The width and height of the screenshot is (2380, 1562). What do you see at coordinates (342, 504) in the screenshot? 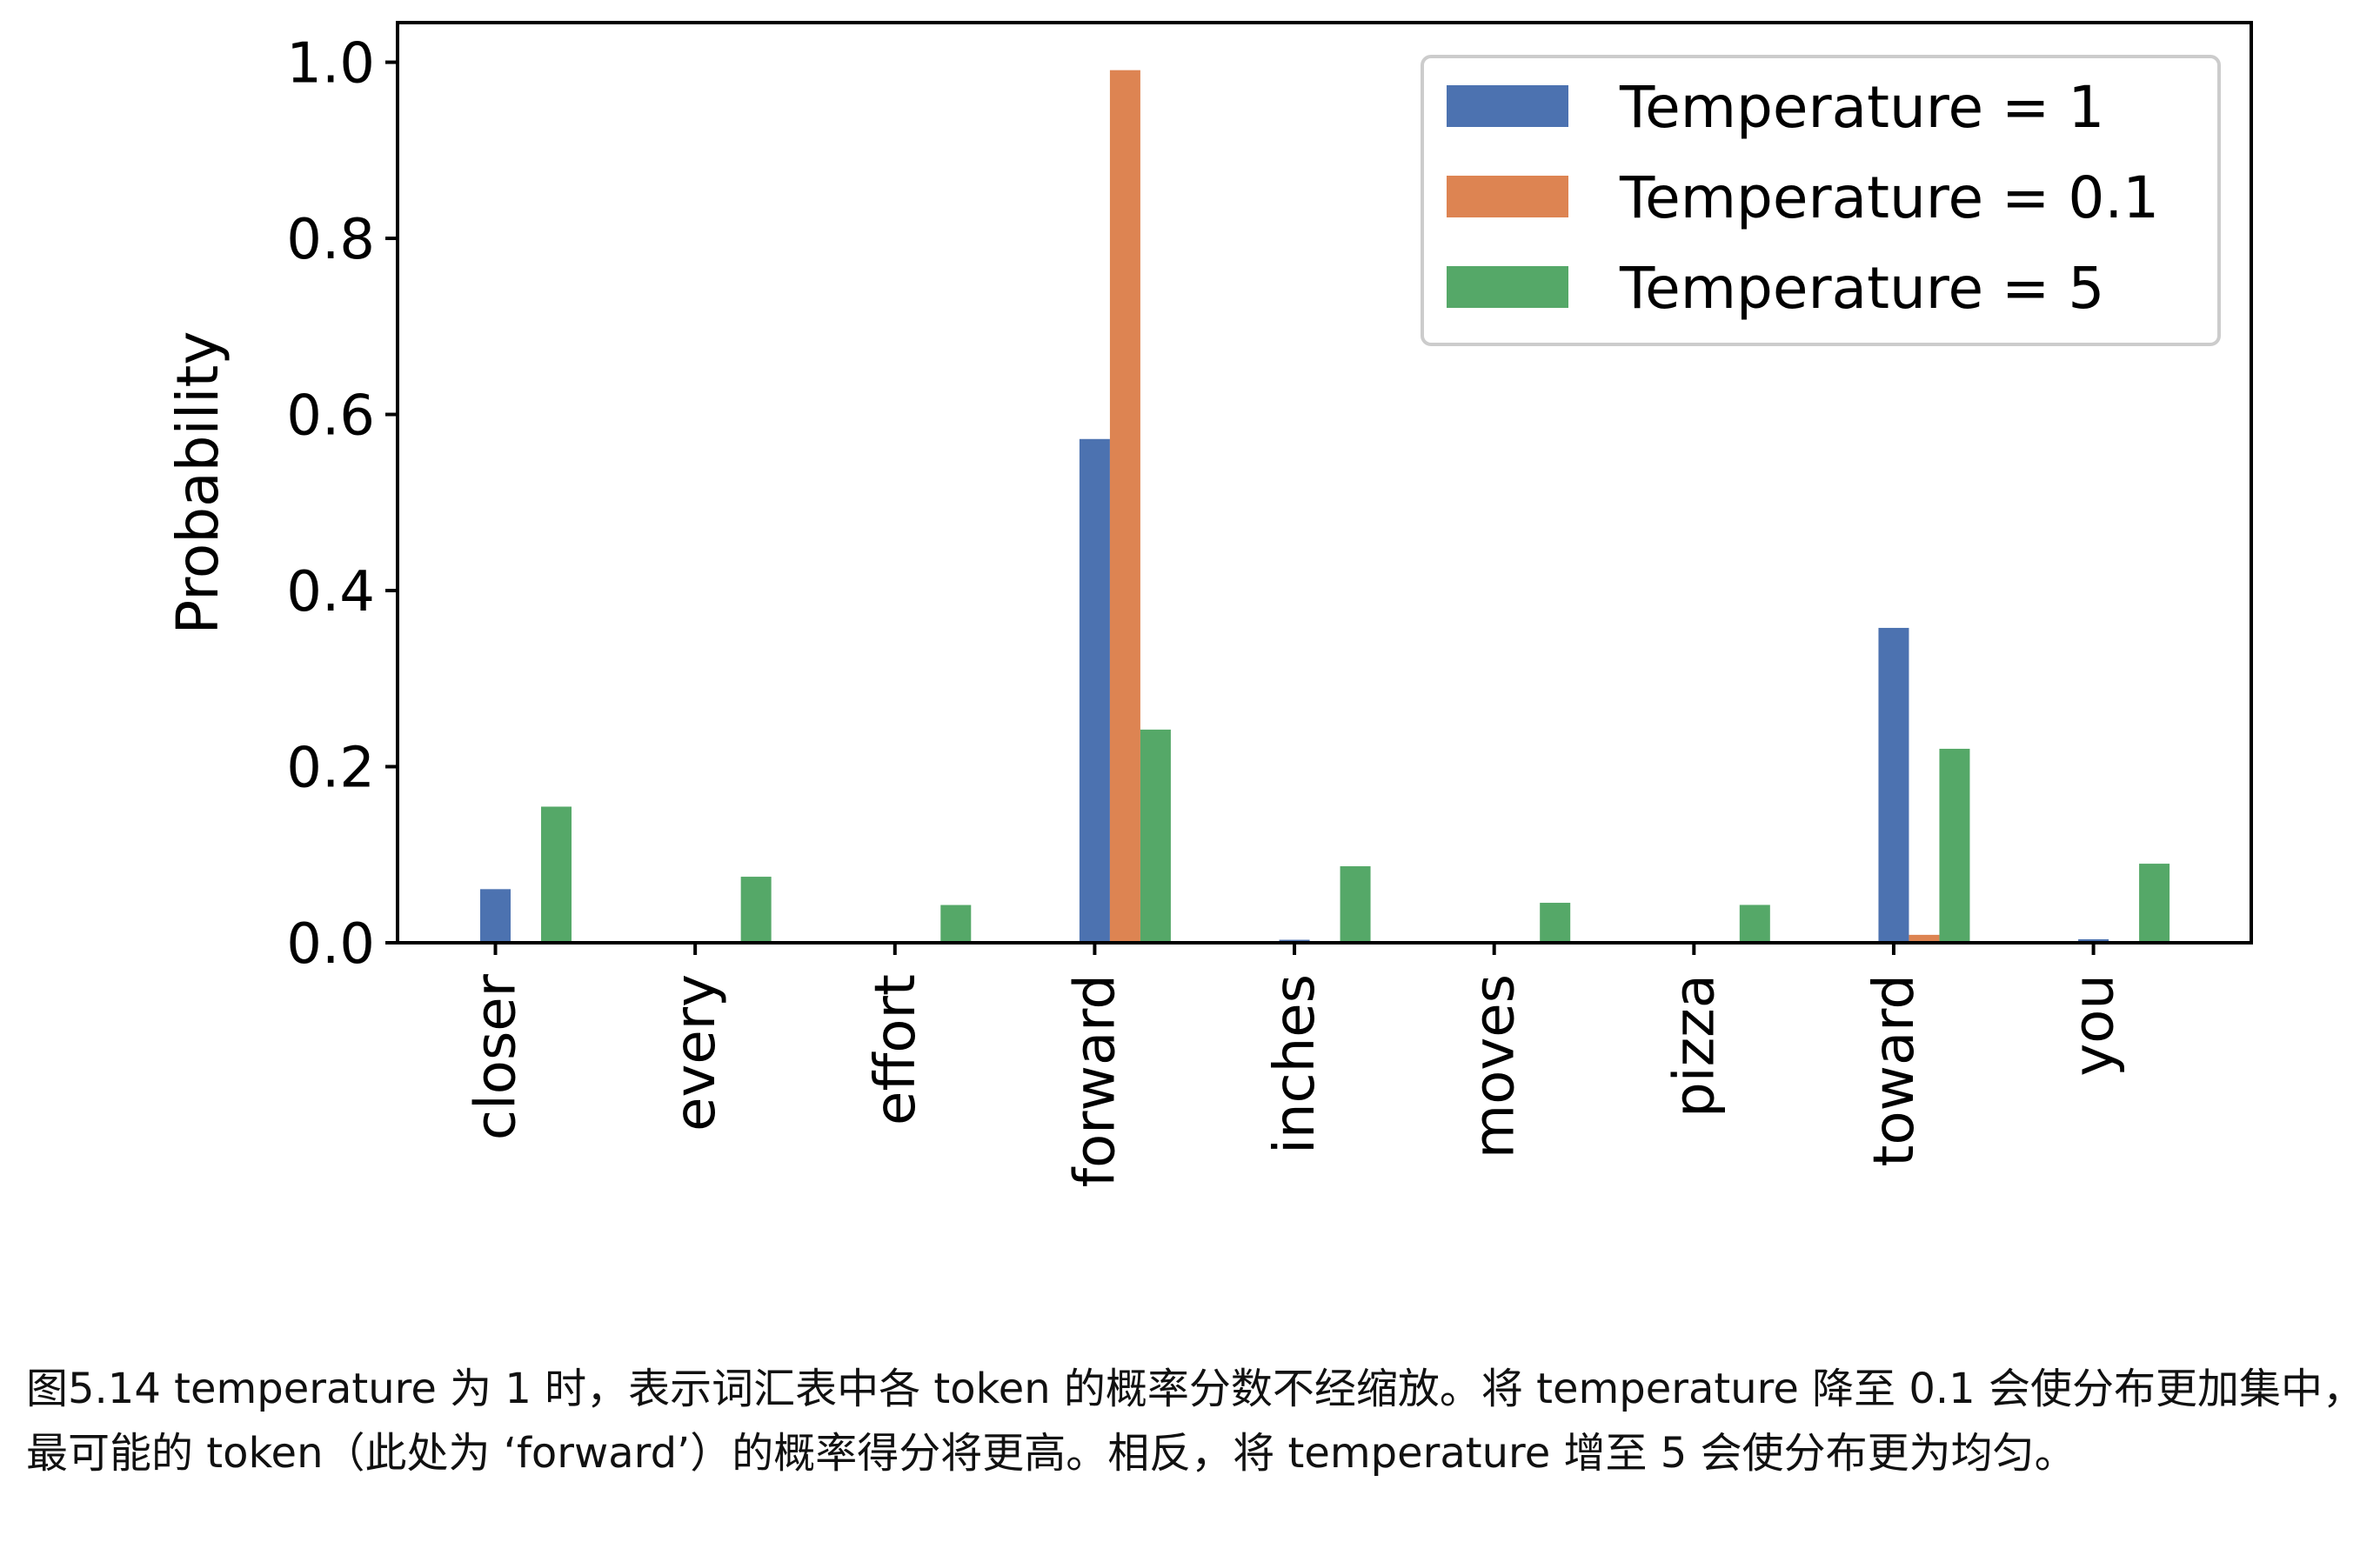
I see `y-axis: 0.0 0.2 0.4 0.6 0.8 1.0` at bounding box center [342, 504].